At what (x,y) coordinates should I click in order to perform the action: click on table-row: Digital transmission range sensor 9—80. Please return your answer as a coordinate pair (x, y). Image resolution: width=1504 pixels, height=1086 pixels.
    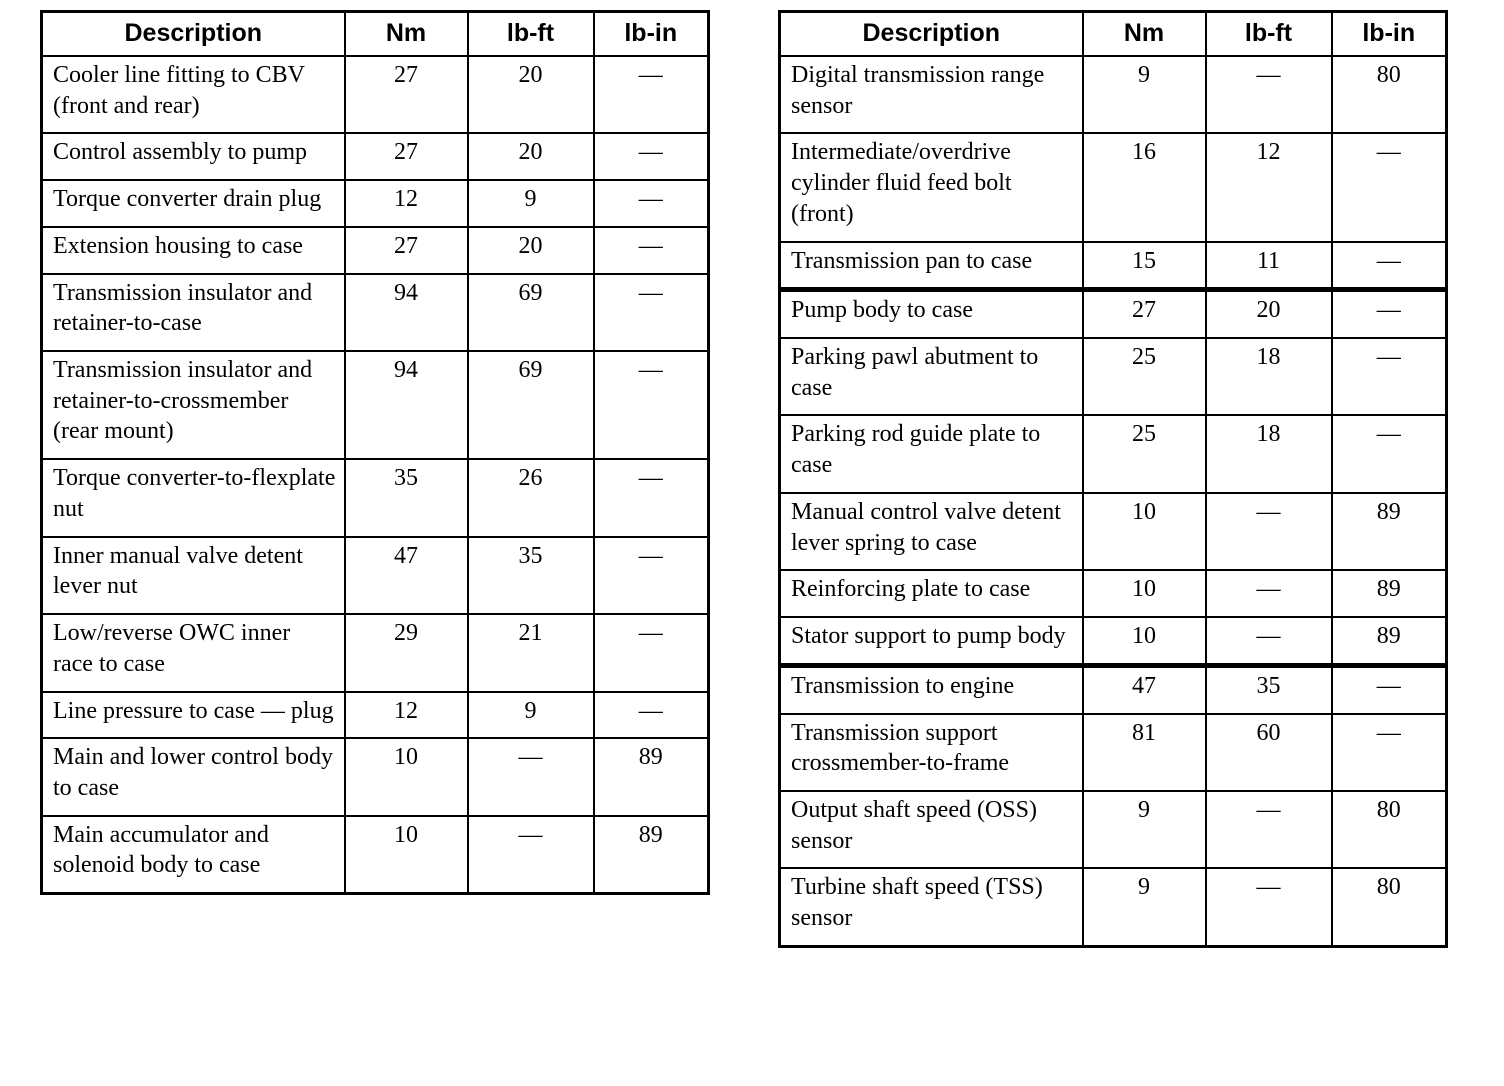
    Looking at the image, I should click on (1113, 94).